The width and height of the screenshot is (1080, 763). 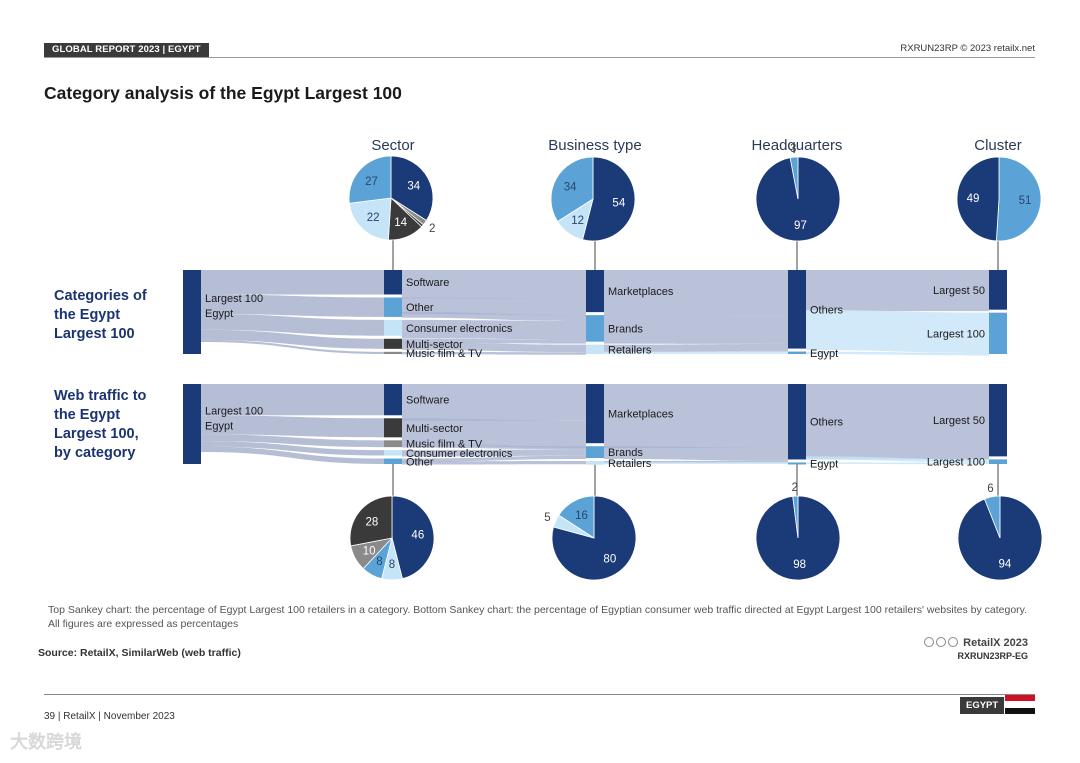 What do you see at coordinates (417, 536) in the screenshot?
I see `pie-slice-label: 46` at bounding box center [417, 536].